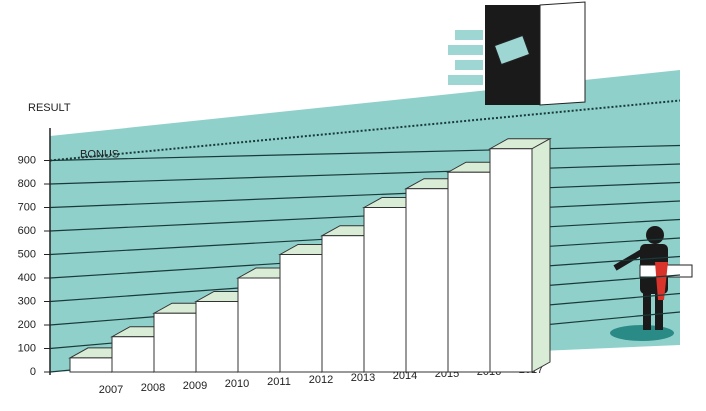 The image size is (706, 411). Describe the element at coordinates (27, 184) in the screenshot. I see `y-tick-label: 800` at that location.